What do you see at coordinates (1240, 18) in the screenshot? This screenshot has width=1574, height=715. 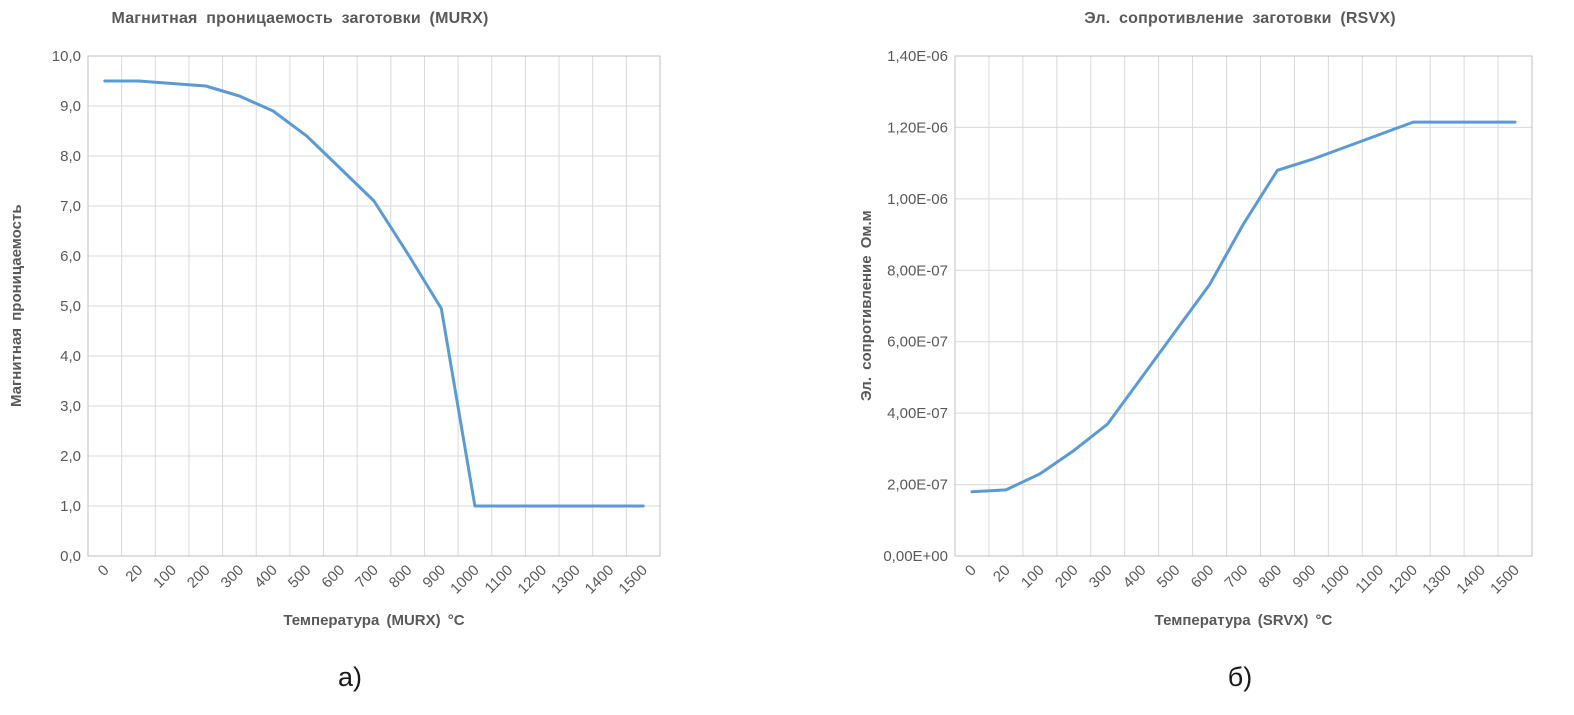 I see `rsvx-chart-title: Эл. сопротивление заготовки (RSVX)` at bounding box center [1240, 18].